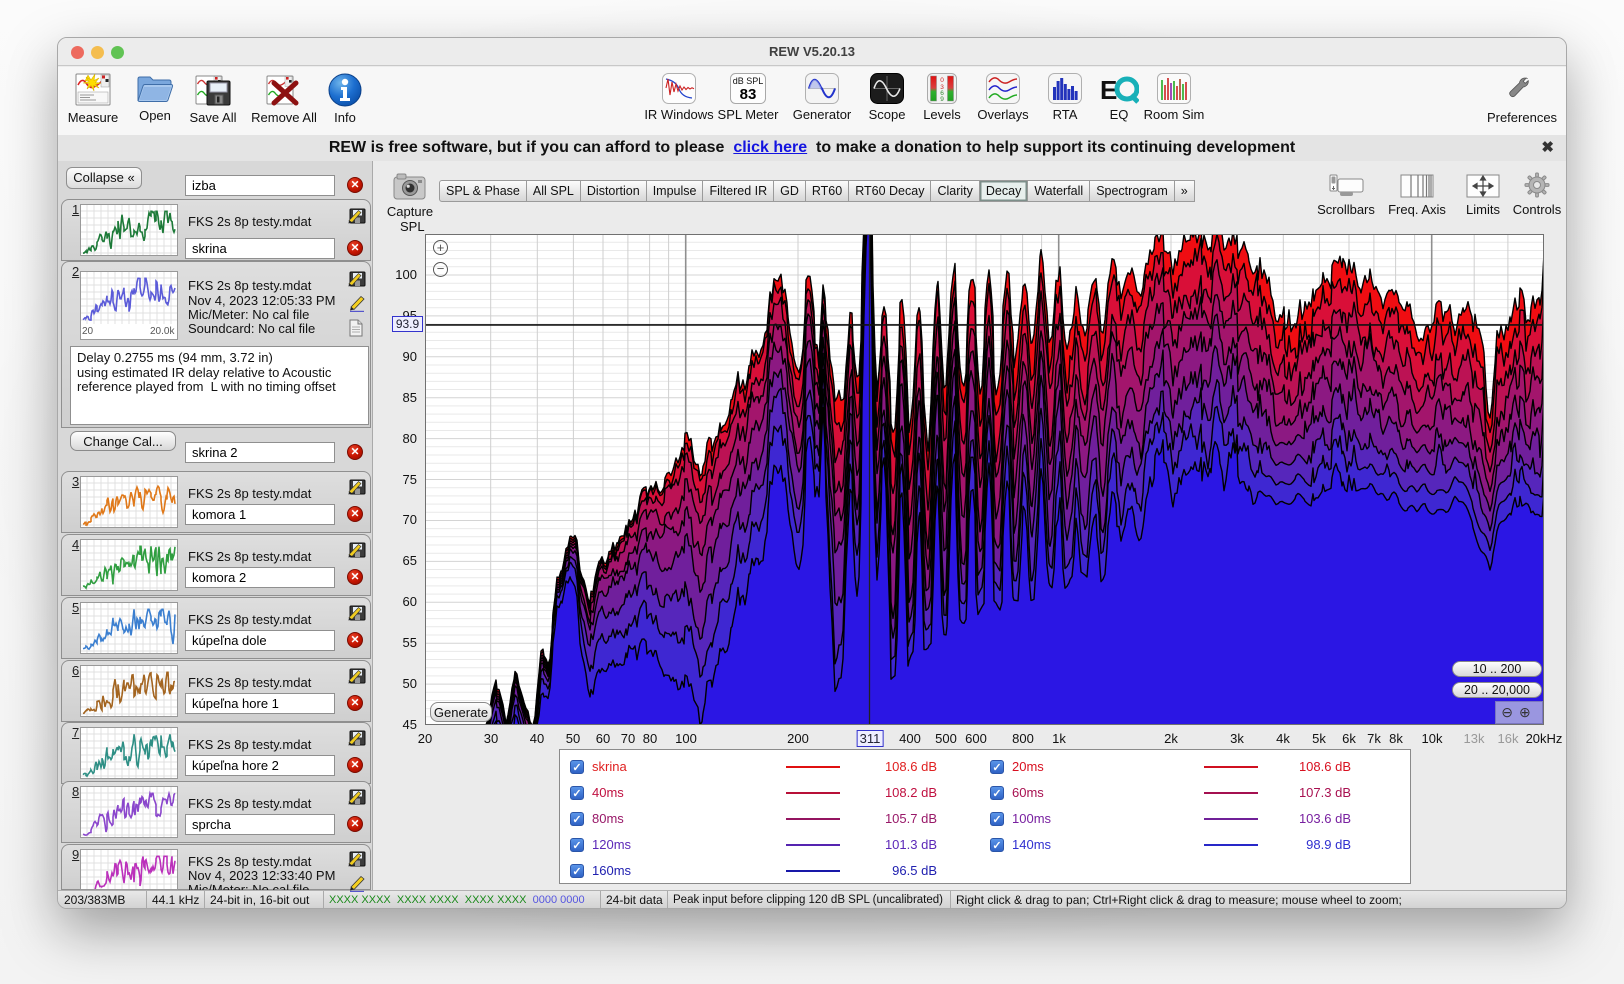 This screenshot has width=1624, height=984. Describe the element at coordinates (942, 87) in the screenshot. I see `svg-text: 3` at that location.